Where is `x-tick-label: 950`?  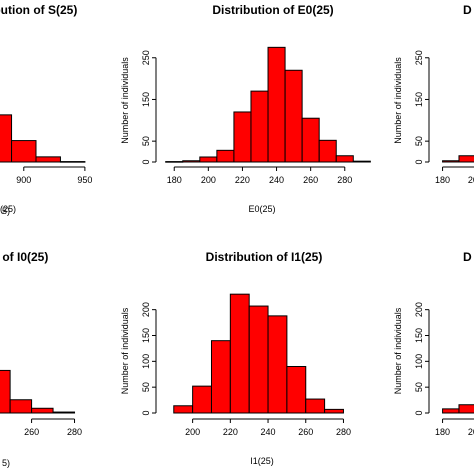
x-tick-label: 950 is located at coordinates (84, 180).